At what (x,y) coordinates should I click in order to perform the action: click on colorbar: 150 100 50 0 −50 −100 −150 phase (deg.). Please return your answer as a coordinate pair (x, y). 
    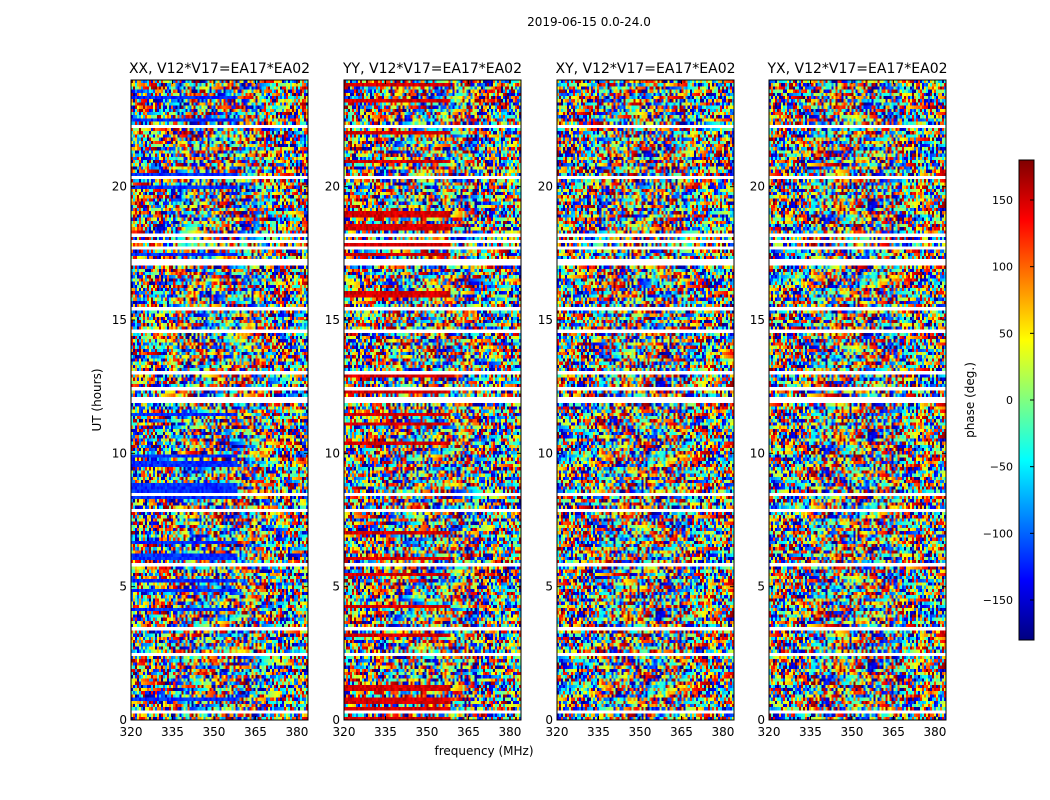
    Looking at the image, I should click on (999, 400).